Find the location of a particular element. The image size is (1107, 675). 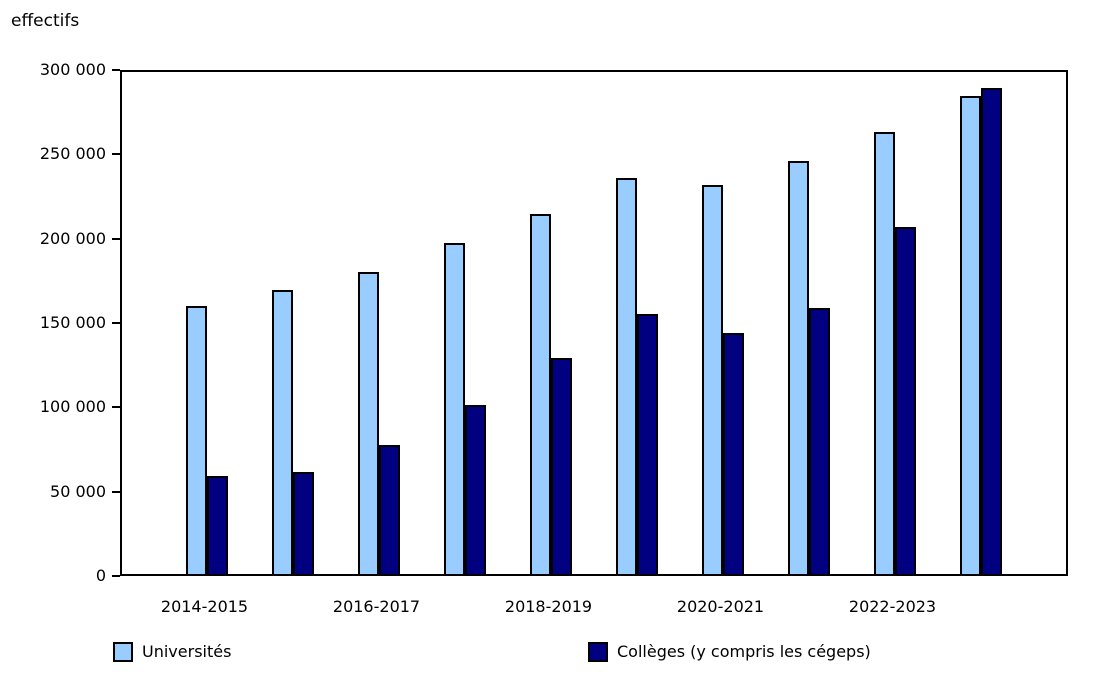

bar-universites-2015-2016 is located at coordinates (282, 432).